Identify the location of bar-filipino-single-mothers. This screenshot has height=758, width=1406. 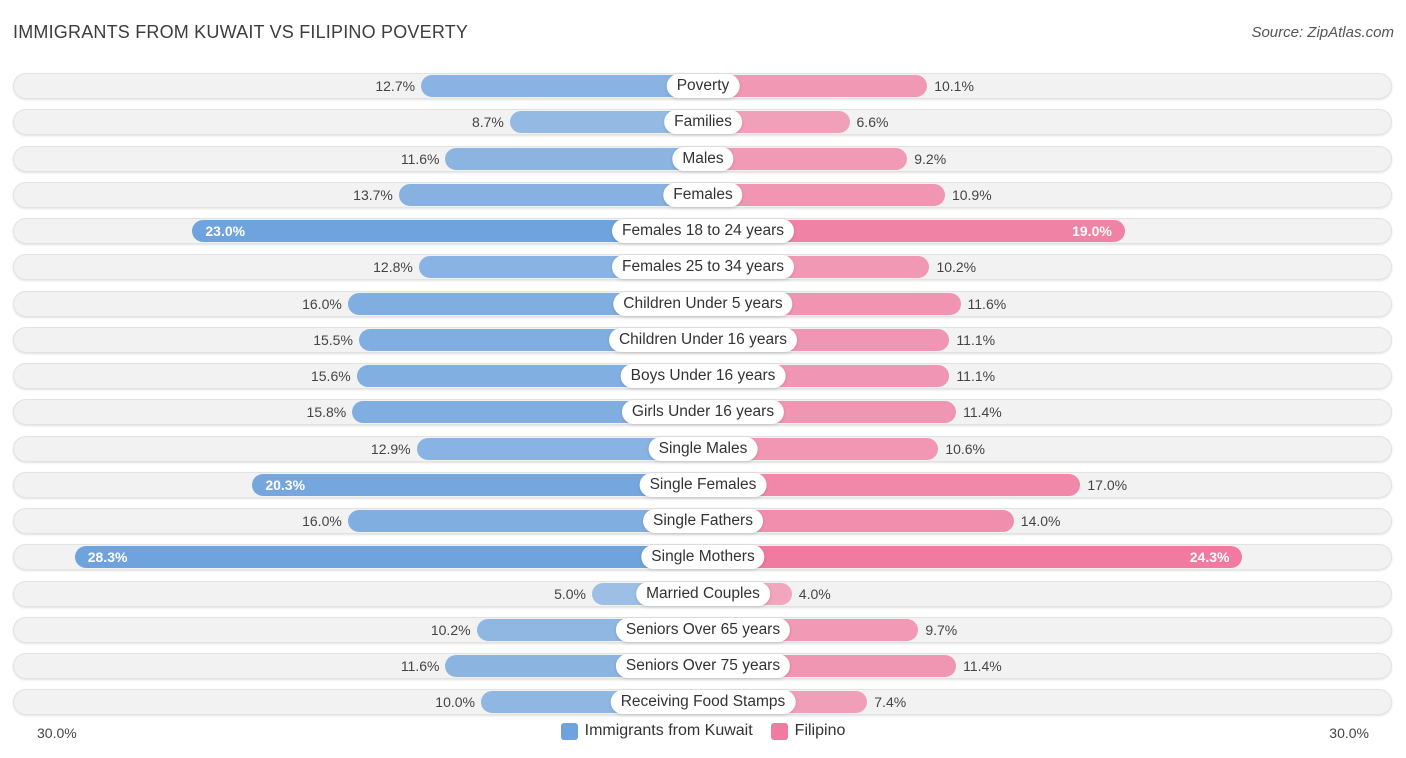
(973, 557).